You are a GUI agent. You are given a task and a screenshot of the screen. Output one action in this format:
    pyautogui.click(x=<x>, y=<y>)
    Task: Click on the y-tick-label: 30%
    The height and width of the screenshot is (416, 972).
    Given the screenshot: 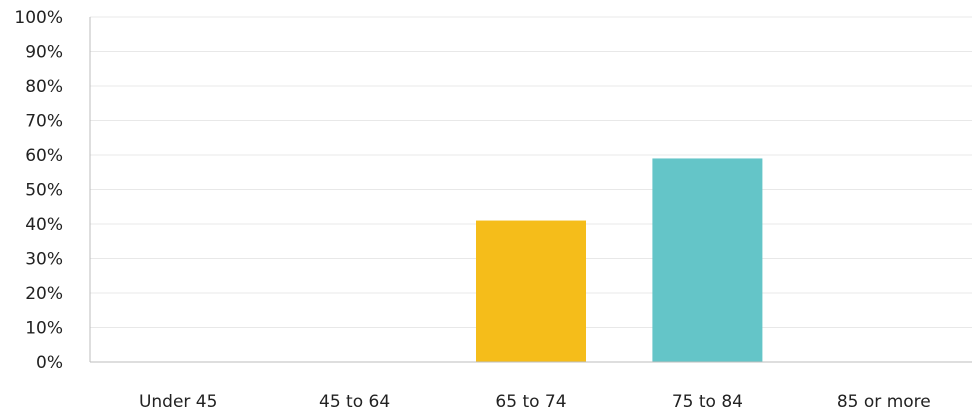 What is the action you would take?
    pyautogui.click(x=44, y=260)
    